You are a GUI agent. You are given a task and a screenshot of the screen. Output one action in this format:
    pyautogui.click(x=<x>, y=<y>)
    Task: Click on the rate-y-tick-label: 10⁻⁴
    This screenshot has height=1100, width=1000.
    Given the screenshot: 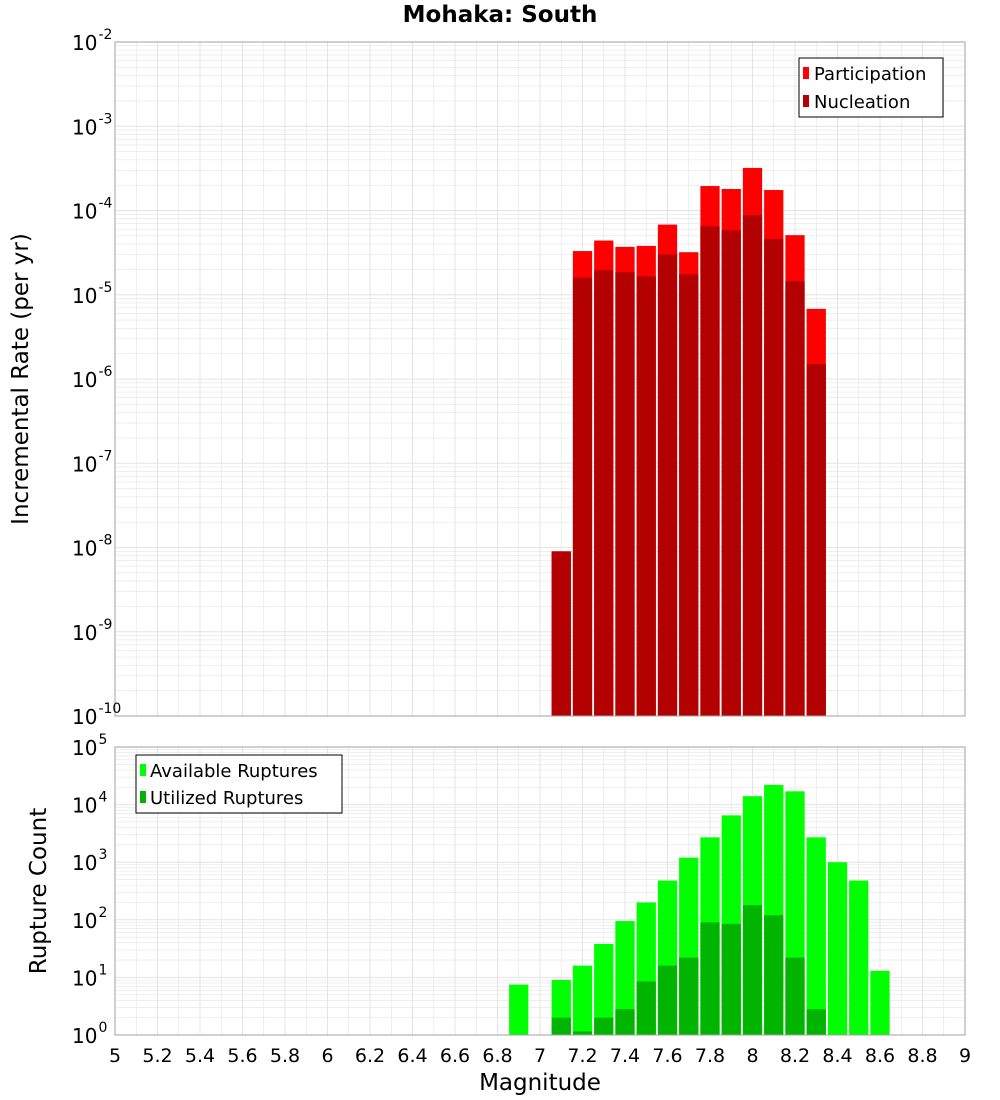 What is the action you would take?
    pyautogui.click(x=92, y=210)
    